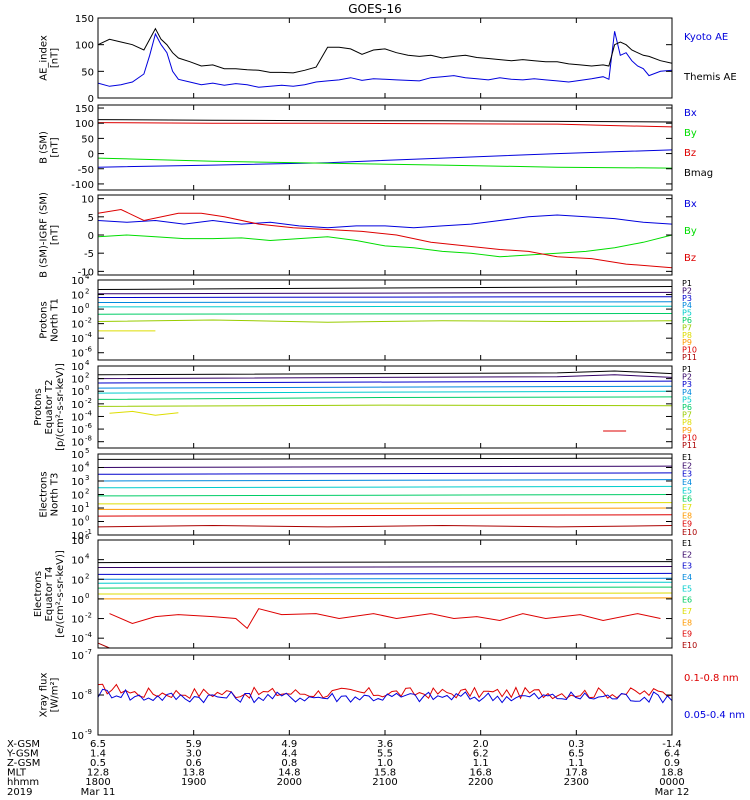  I want to click on y-axis-label: [p/(cm²-s-sr-keV)], so click(60, 407).